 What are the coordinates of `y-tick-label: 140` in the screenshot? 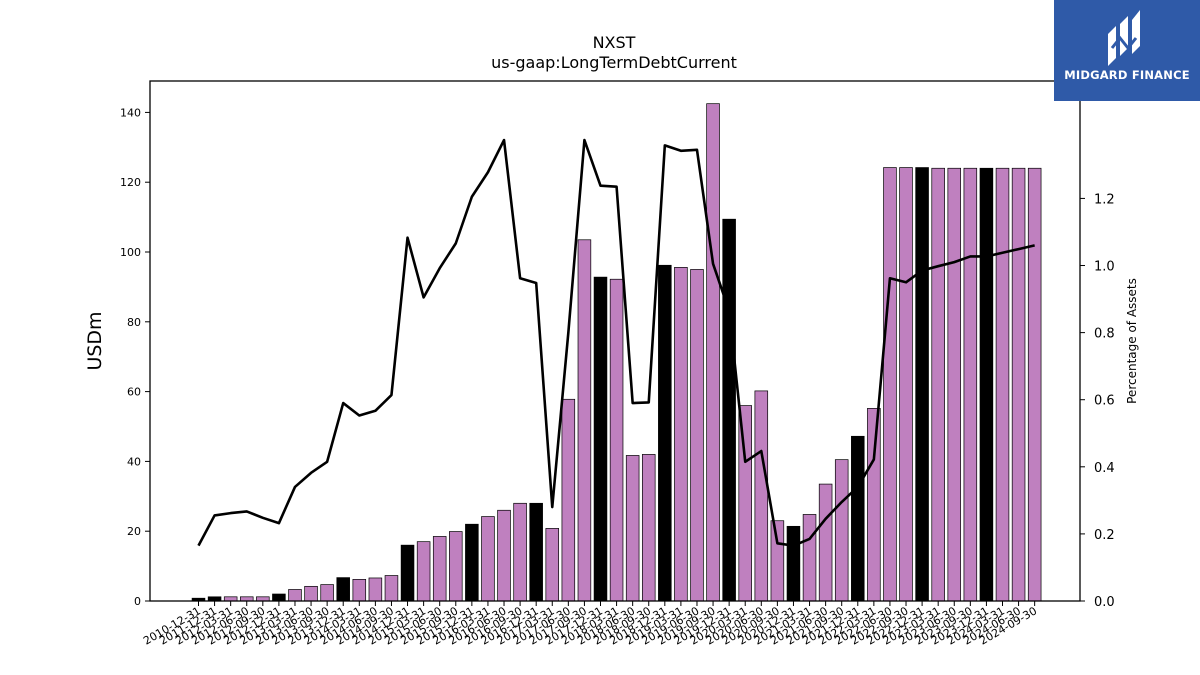 It's located at (130, 112).